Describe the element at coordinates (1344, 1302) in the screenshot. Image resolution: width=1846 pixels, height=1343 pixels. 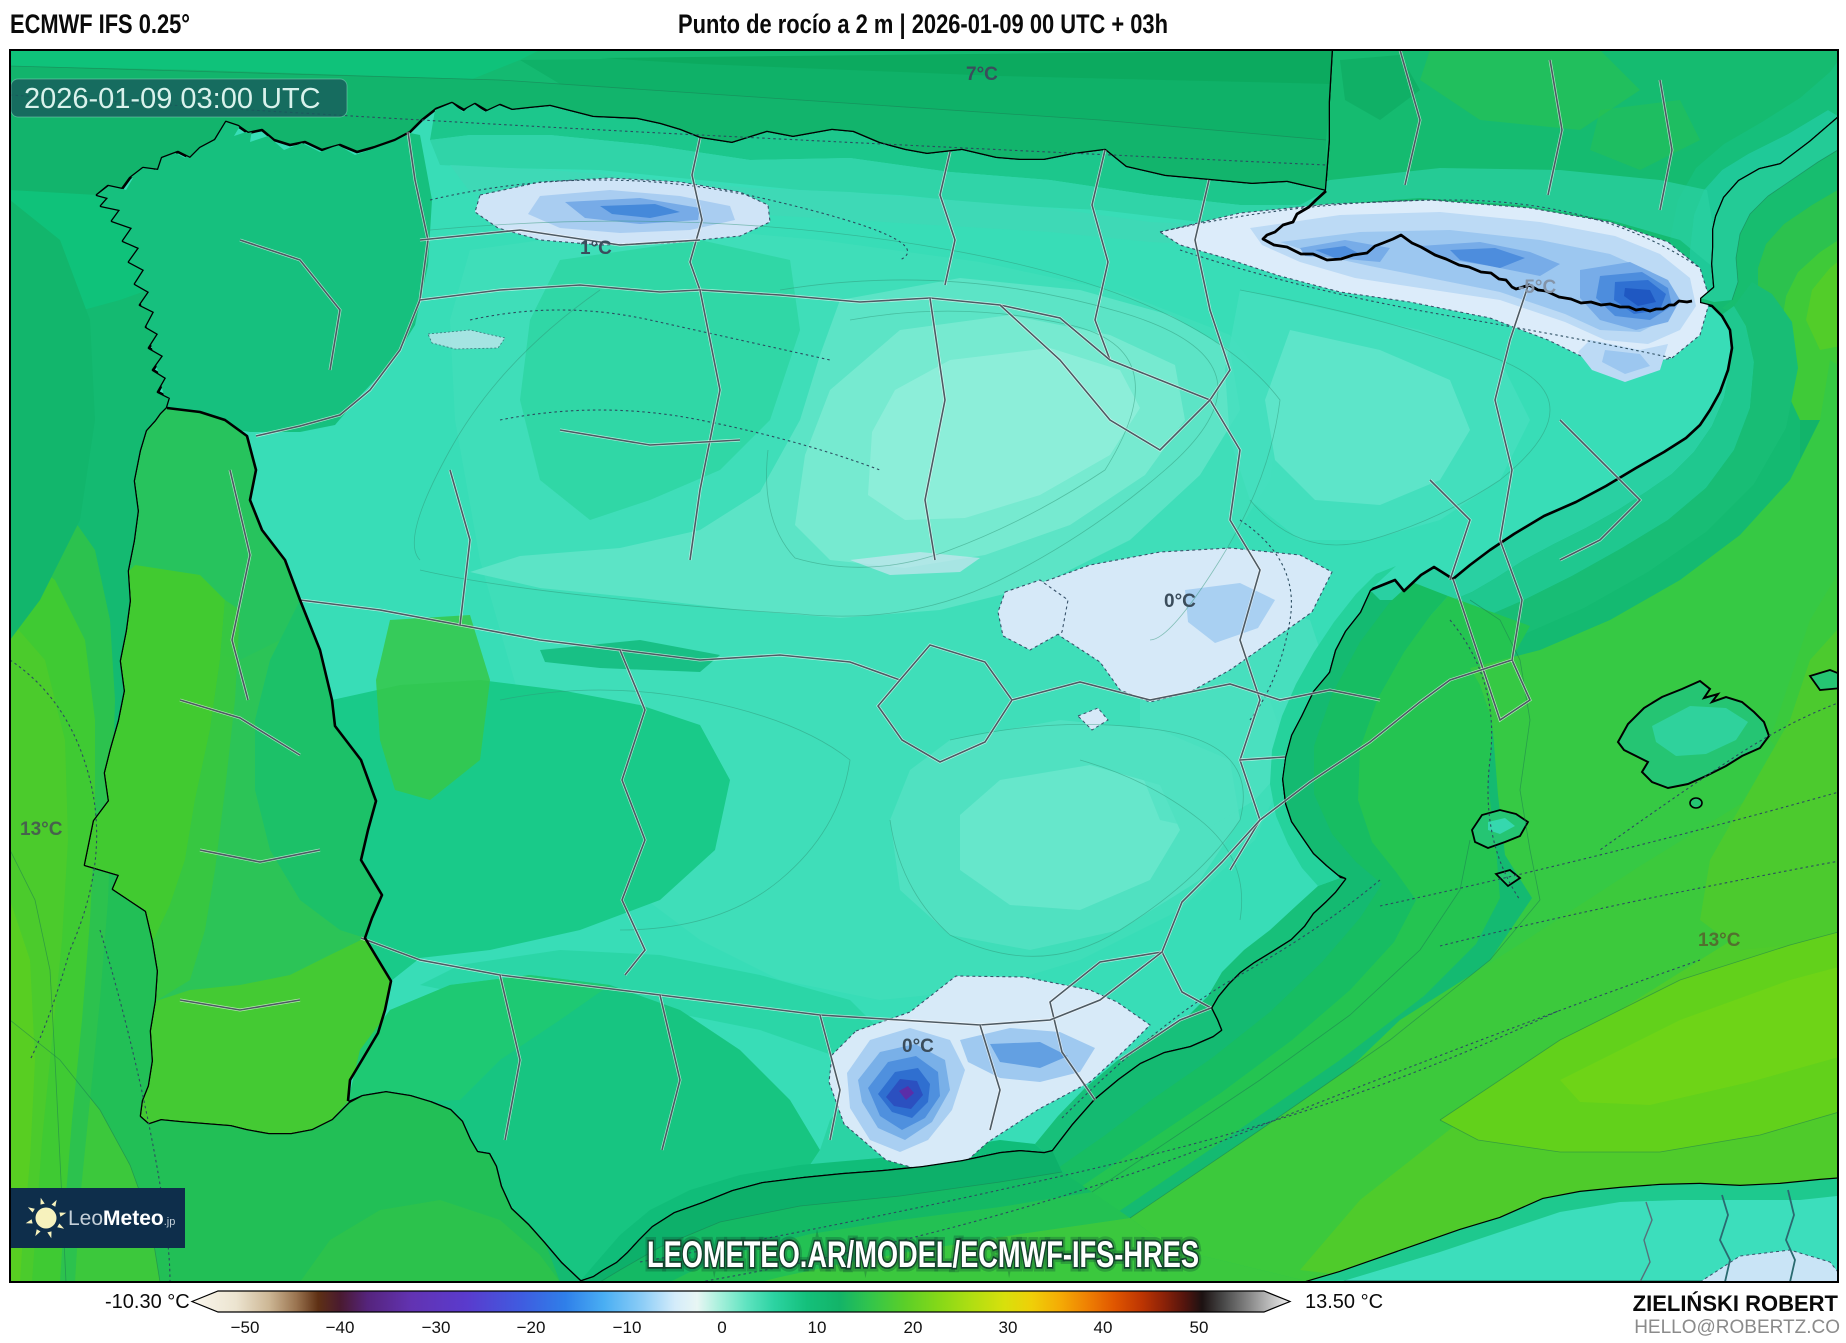
I see `svg-text: 13.50 °C` at that location.